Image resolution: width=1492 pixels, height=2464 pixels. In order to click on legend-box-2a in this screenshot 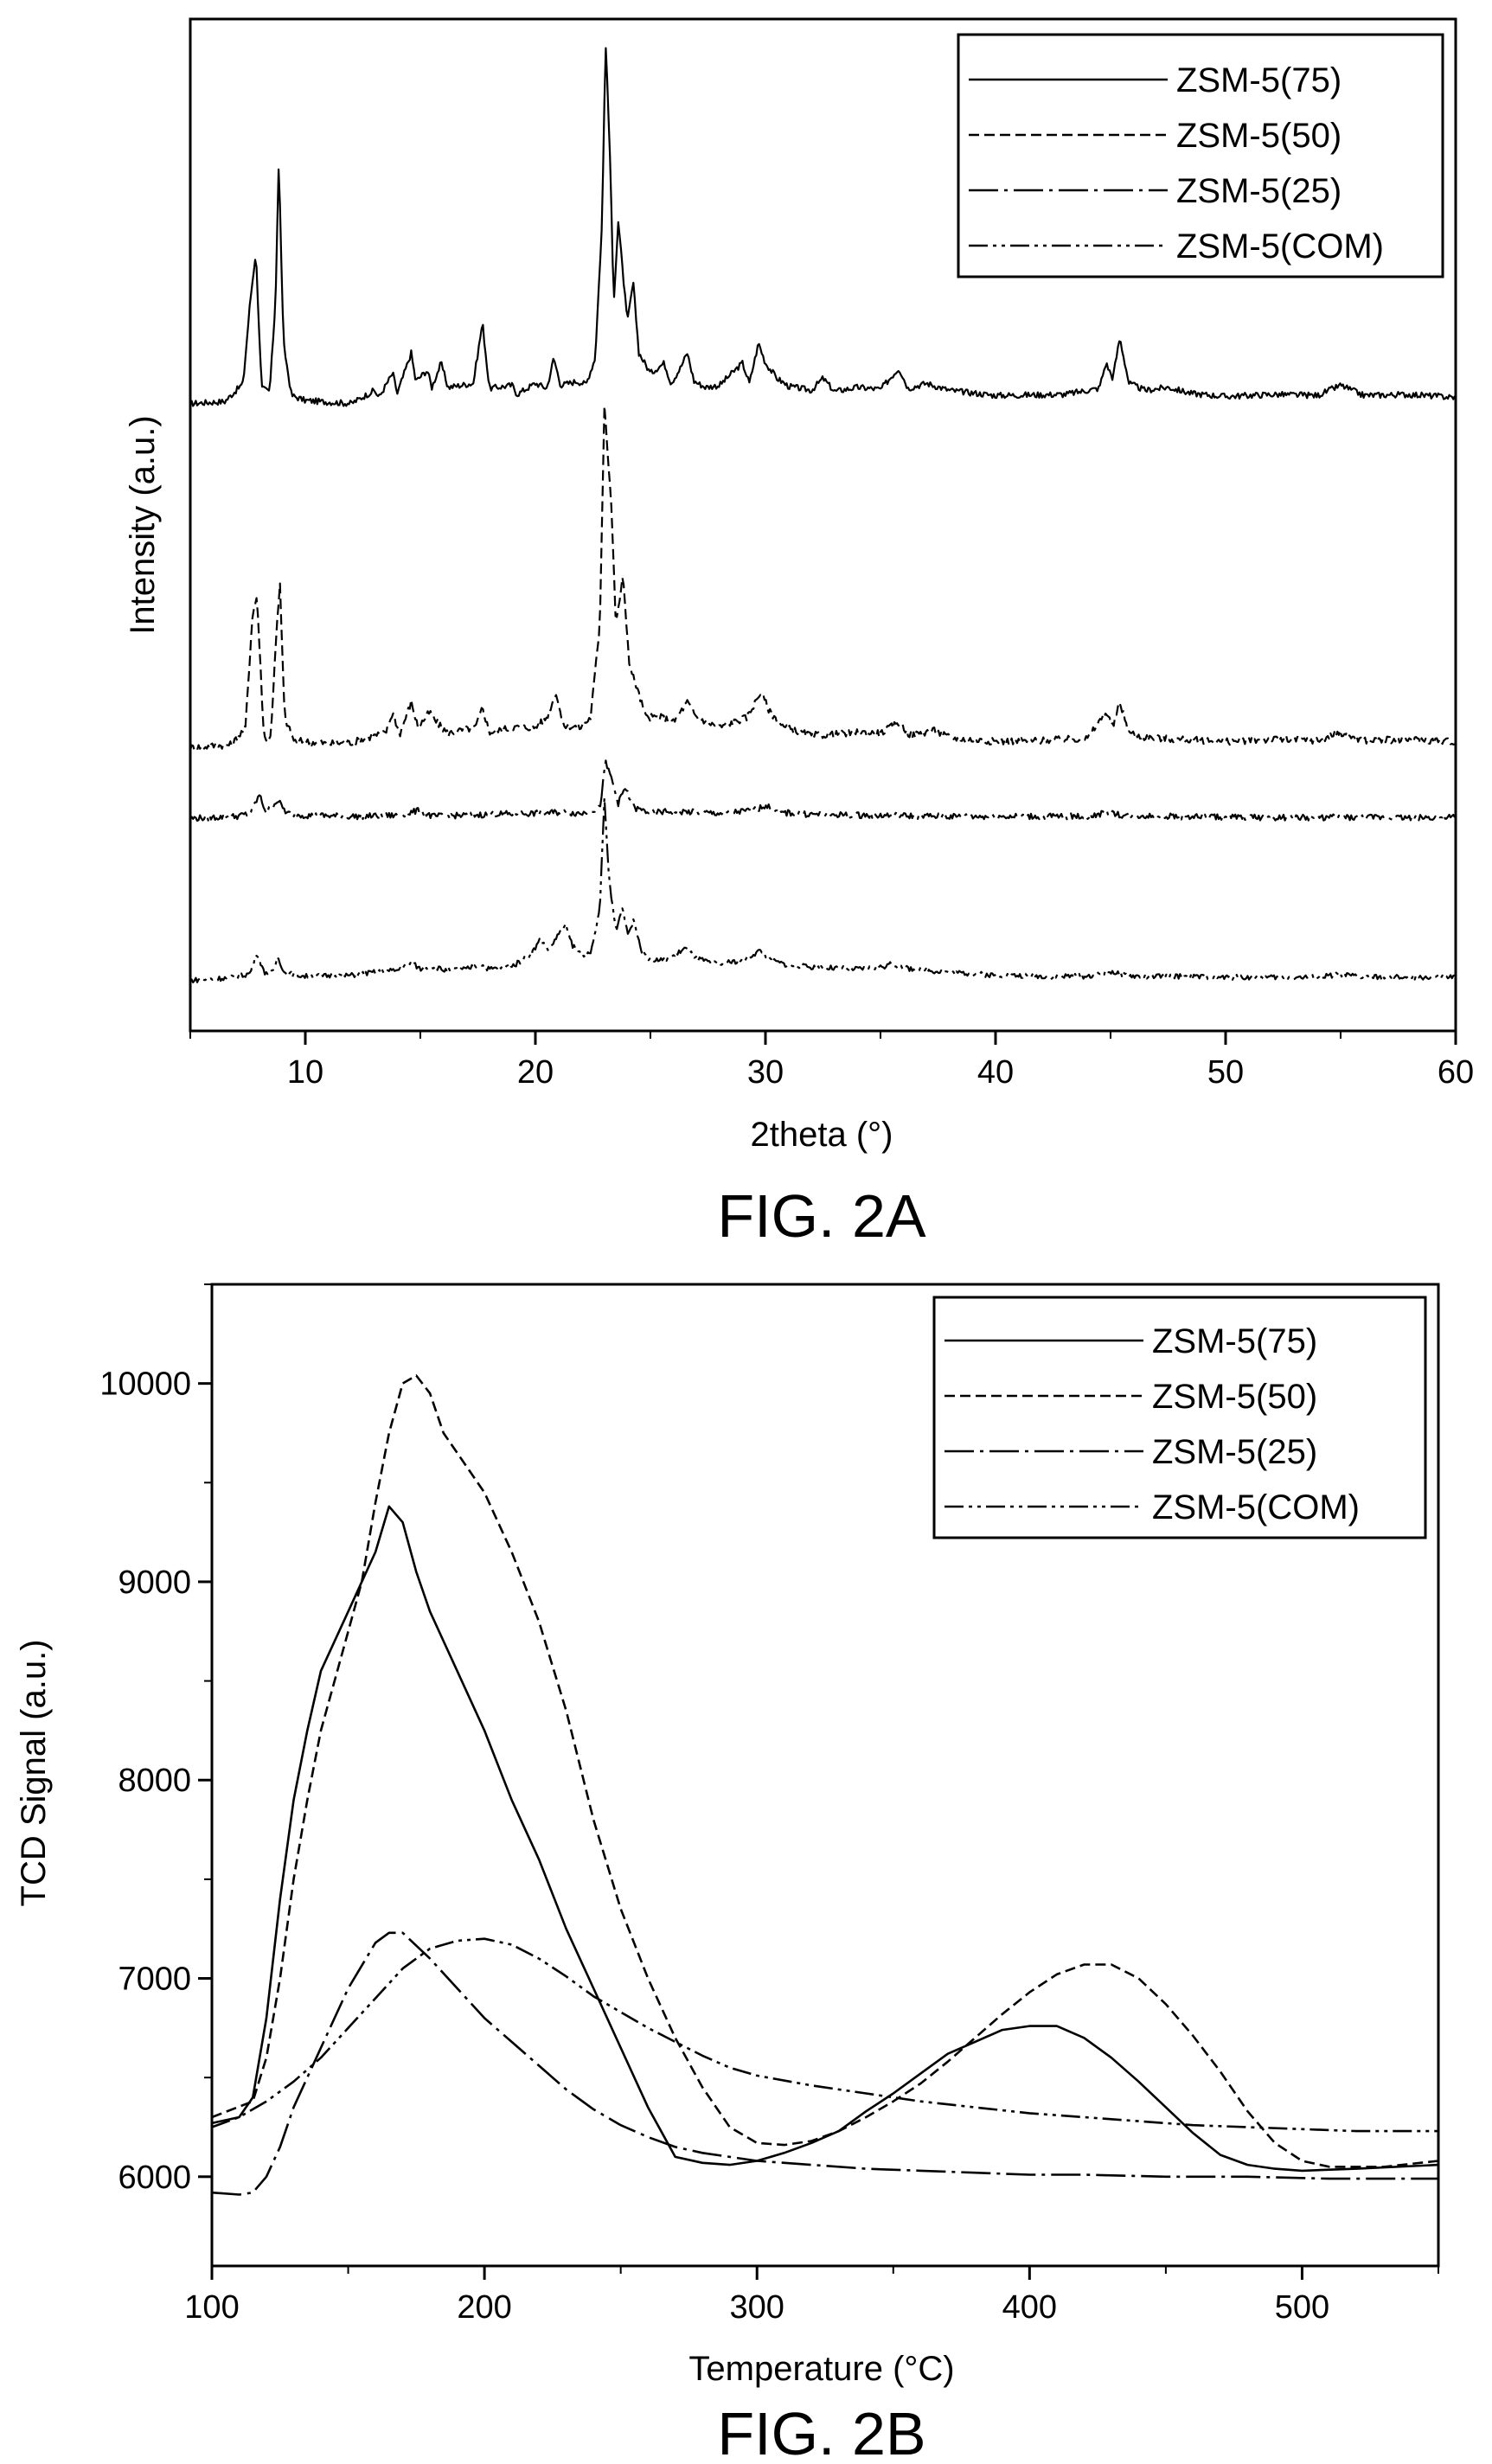, I will do `click(1200, 155)`.